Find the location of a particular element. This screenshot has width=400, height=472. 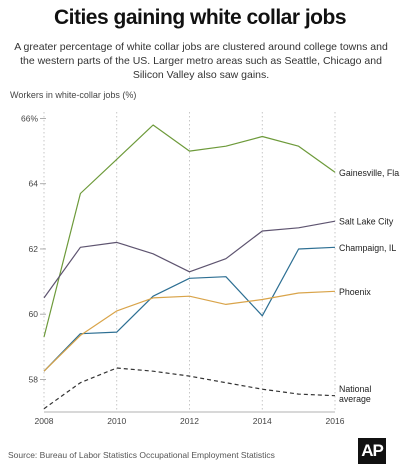

ap-logo: AP is located at coordinates (372, 451).